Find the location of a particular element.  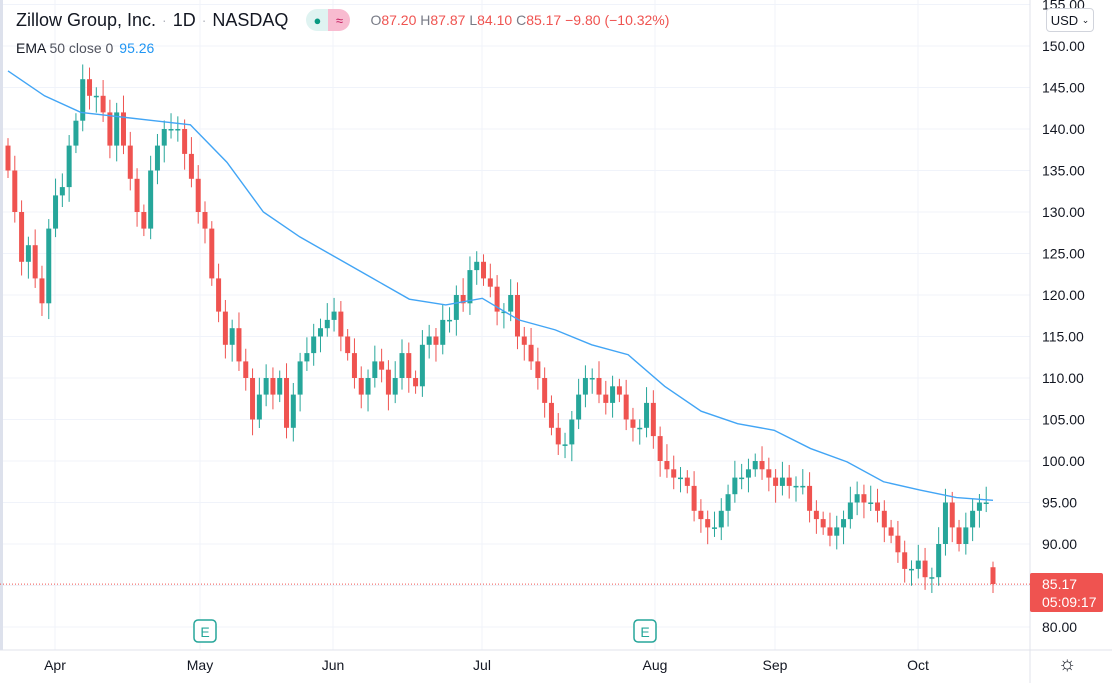

x-tick-label: Jul is located at coordinates (482, 665).